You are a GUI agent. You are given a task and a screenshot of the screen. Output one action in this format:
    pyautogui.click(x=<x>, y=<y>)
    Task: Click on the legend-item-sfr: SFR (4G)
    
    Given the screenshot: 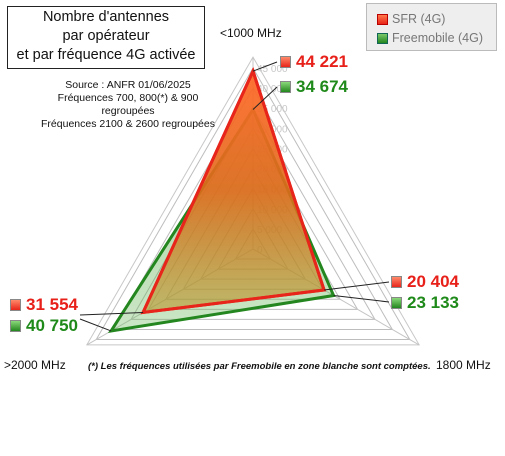 What is the action you would take?
    pyautogui.click(x=411, y=19)
    